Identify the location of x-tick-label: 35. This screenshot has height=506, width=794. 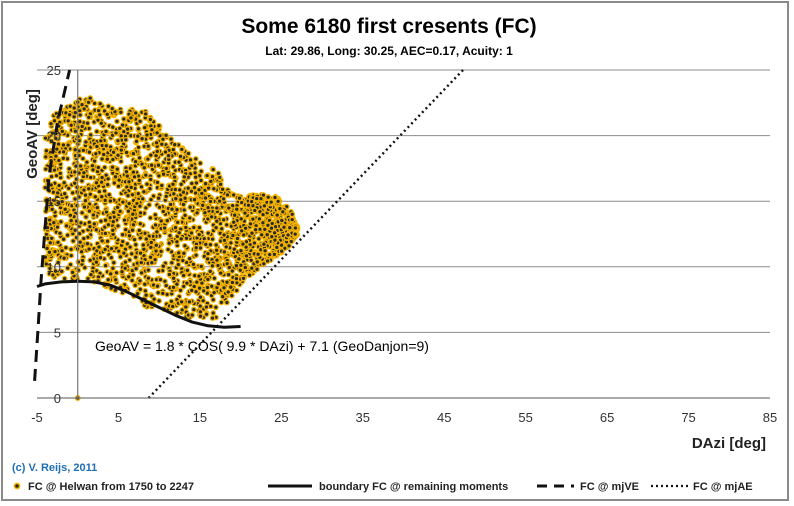
(363, 417).